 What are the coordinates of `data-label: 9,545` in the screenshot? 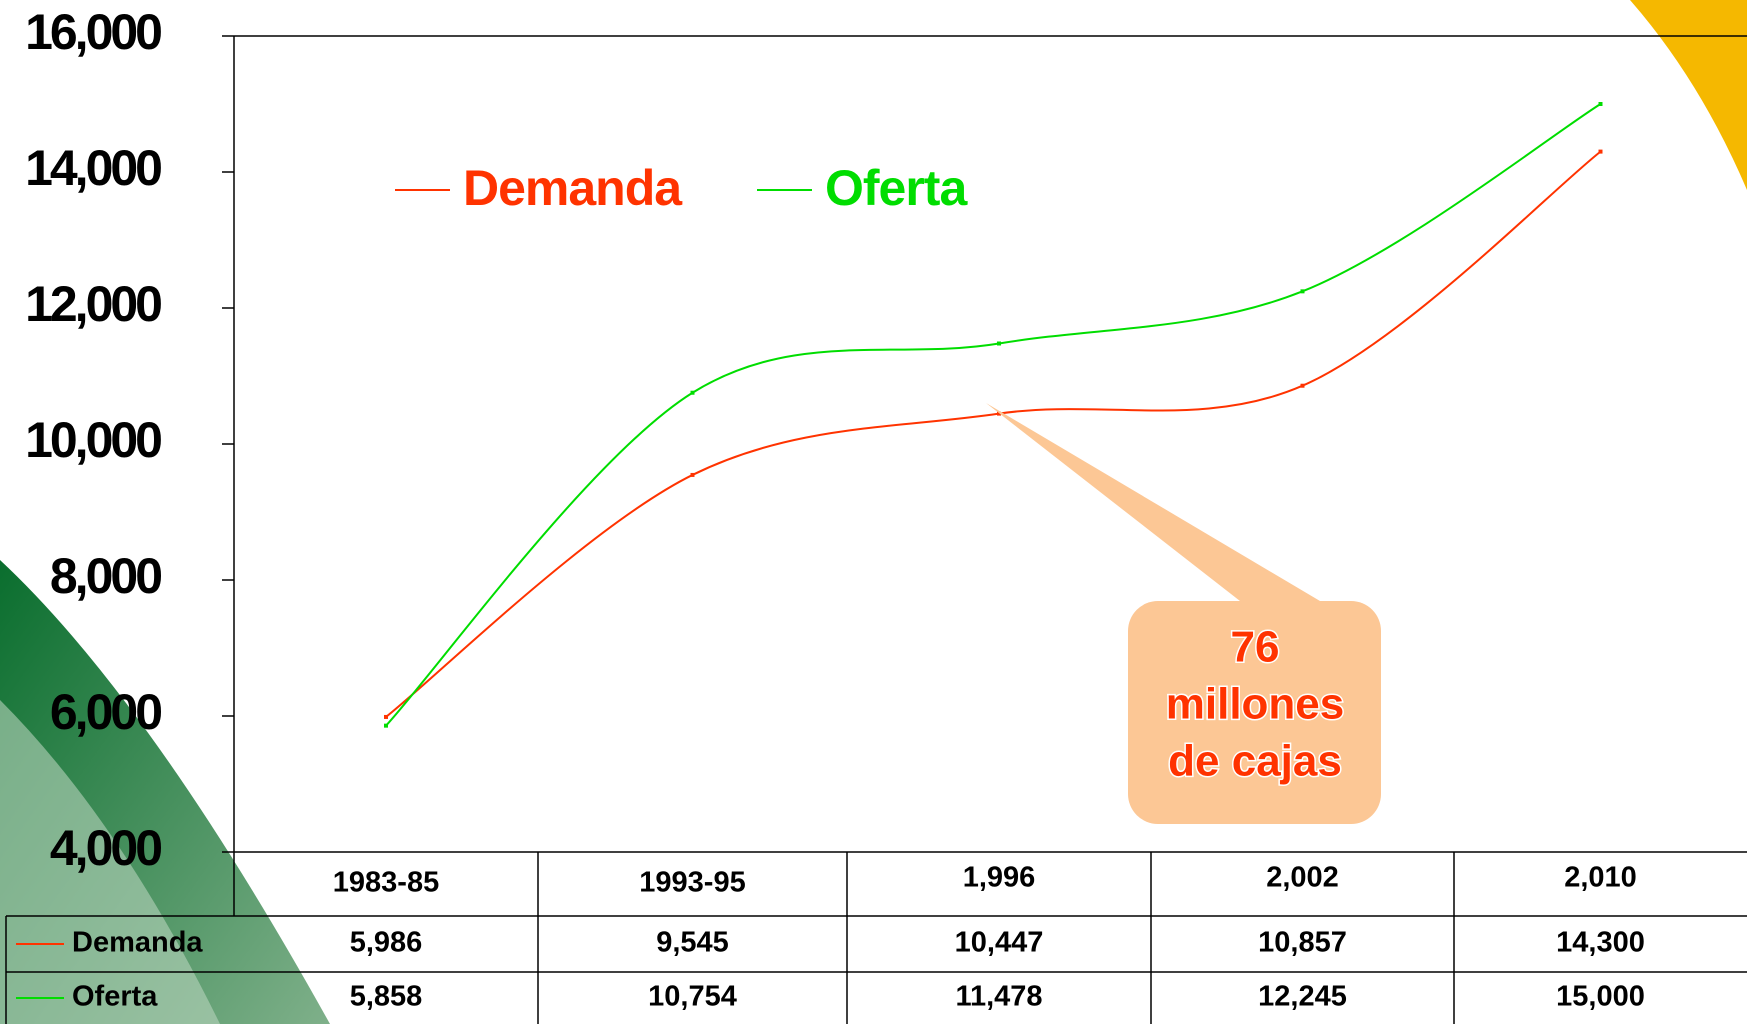 It's located at (692, 943).